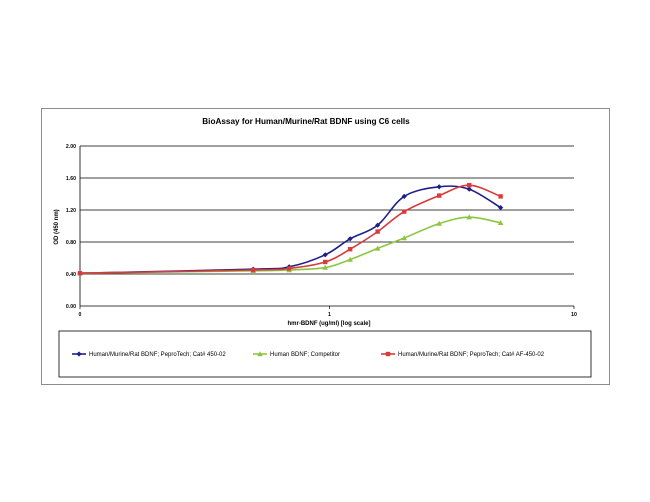 The width and height of the screenshot is (650, 502). I want to click on legend-item: Human BDNF; Competitor, so click(296, 354).